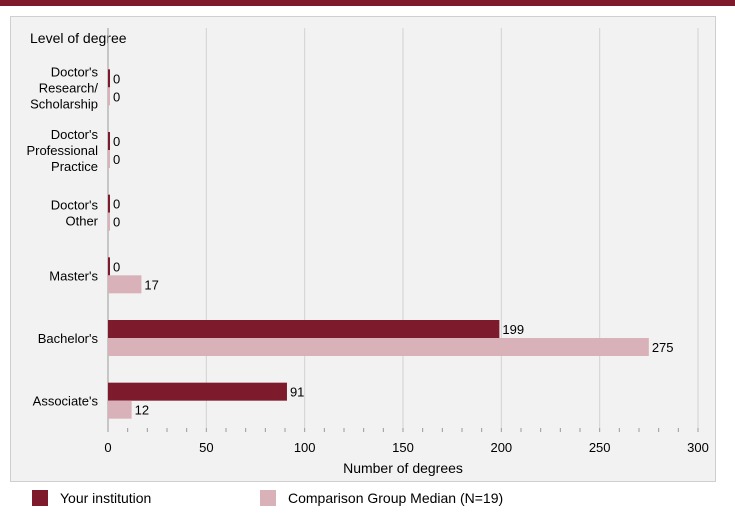  Describe the element at coordinates (600, 447) in the screenshot. I see `x-tick-label: 250` at that location.